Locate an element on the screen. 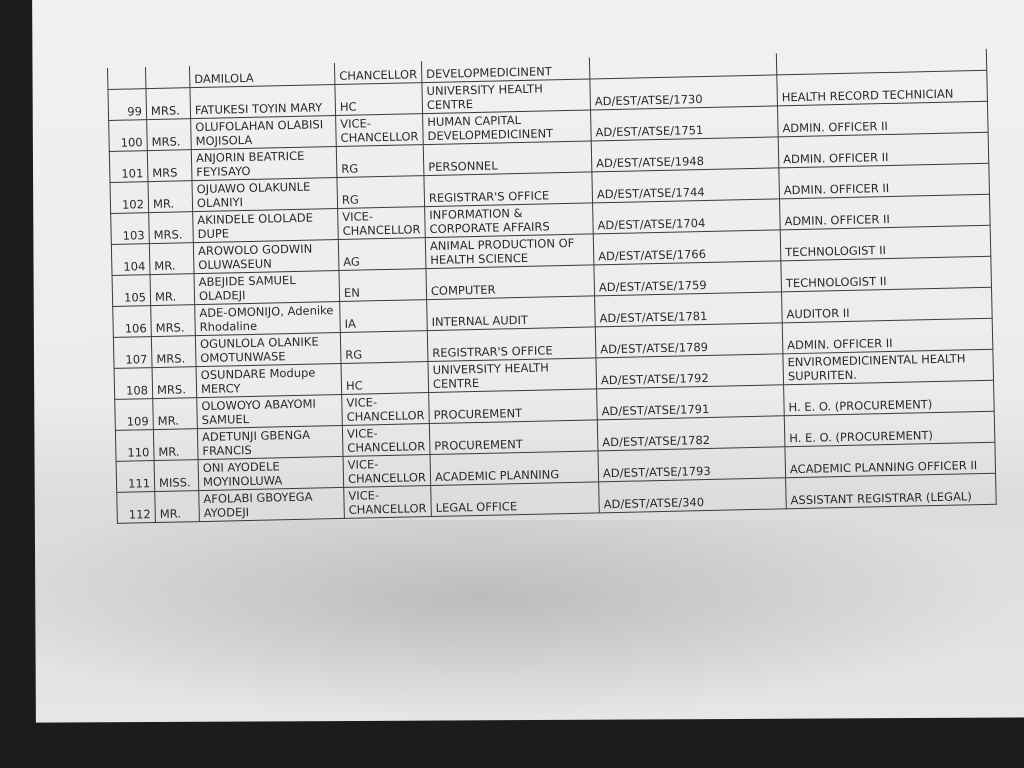 This screenshot has height=768, width=1024. cell-name: ONI AYODELE MOYINOLUWA is located at coordinates (271, 473).